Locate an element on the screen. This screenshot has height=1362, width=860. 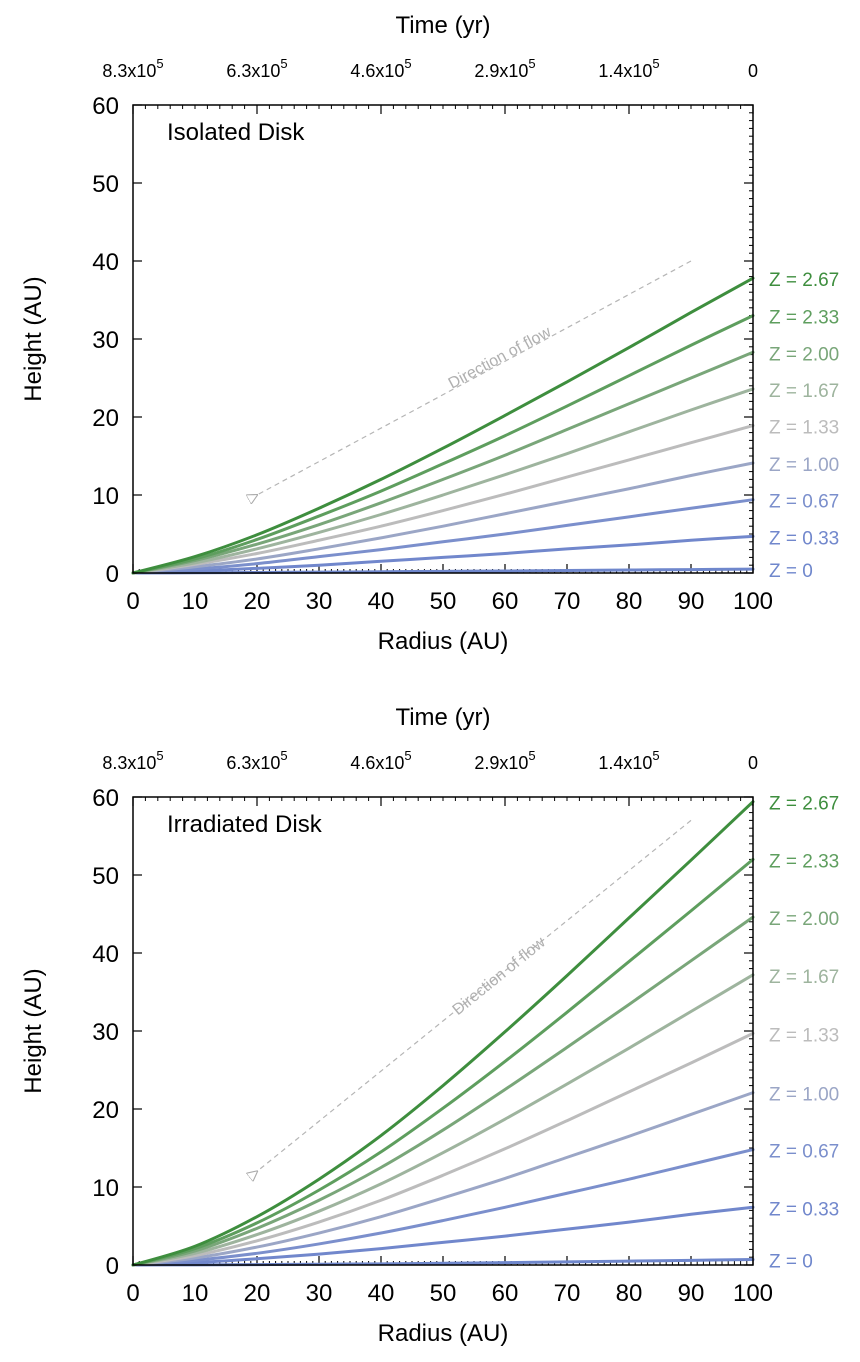
y-tick-label: 20 is located at coordinates (105, 418).